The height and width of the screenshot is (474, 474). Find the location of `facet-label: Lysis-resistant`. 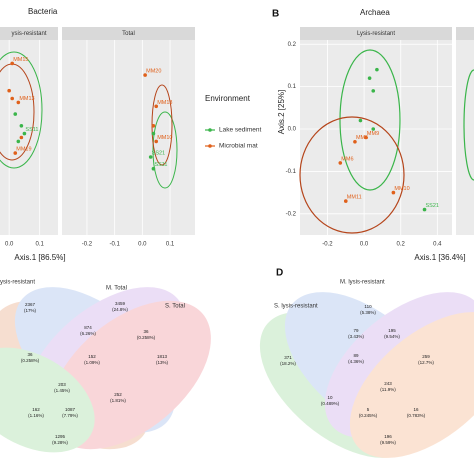

facet-label: Lysis-resistant is located at coordinates (376, 34).